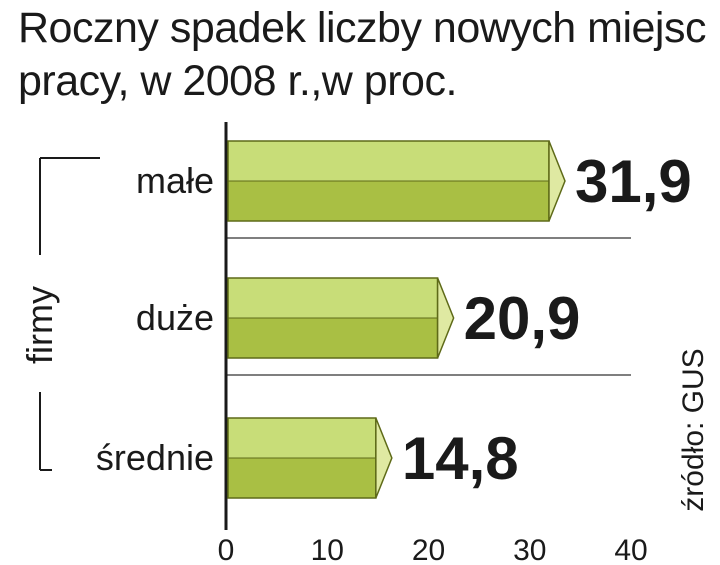  What do you see at coordinates (522, 318) in the screenshot?
I see `value-label: 20,9` at bounding box center [522, 318].